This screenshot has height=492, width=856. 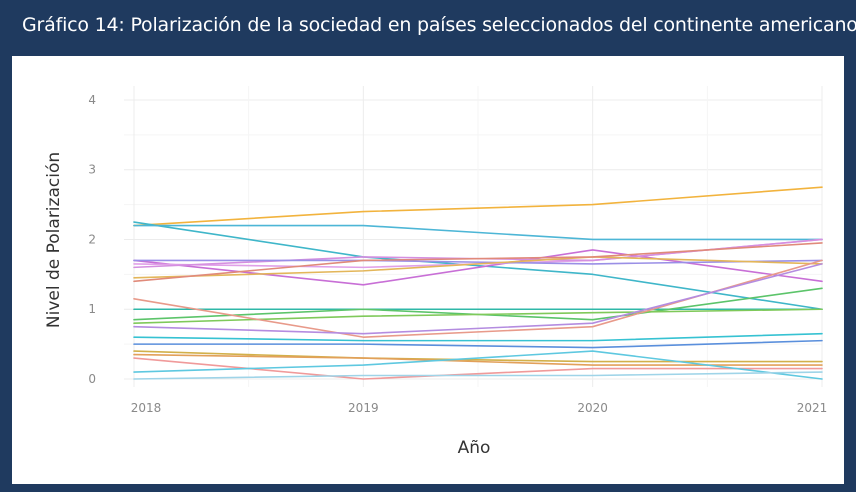 I want to click on x-tick-label: 2020, so click(x=592, y=408).